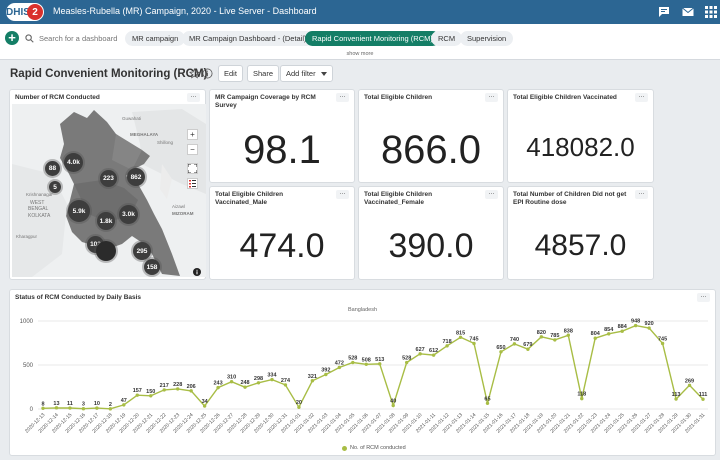 This screenshot has height=460, width=720. What do you see at coordinates (79, 38) in the screenshot?
I see `search-input` at bounding box center [79, 38].